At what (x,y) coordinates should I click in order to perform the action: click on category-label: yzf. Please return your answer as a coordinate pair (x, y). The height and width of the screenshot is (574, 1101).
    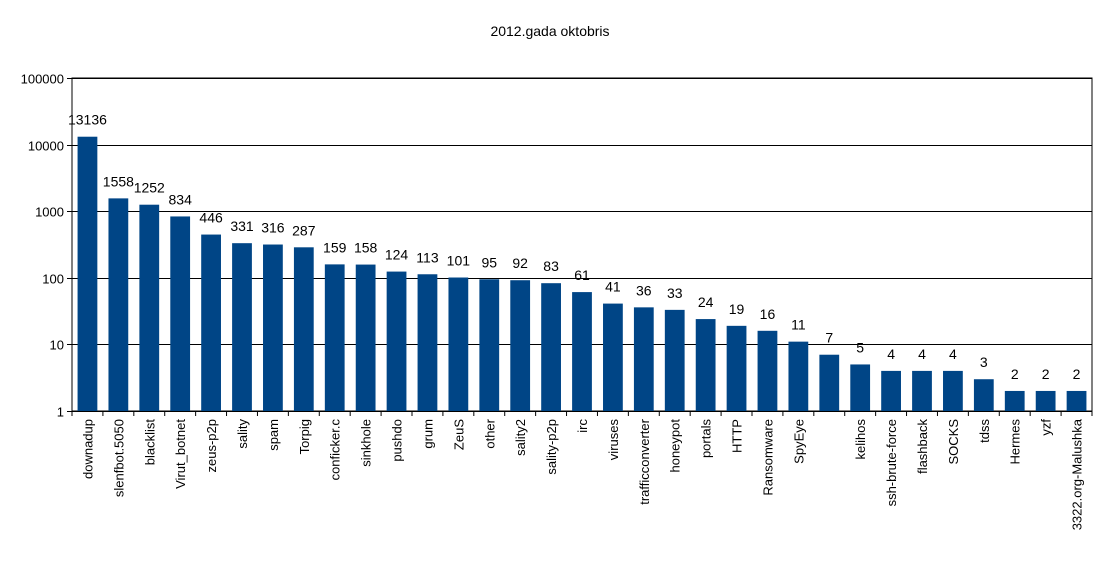
    Looking at the image, I should click on (1046, 427).